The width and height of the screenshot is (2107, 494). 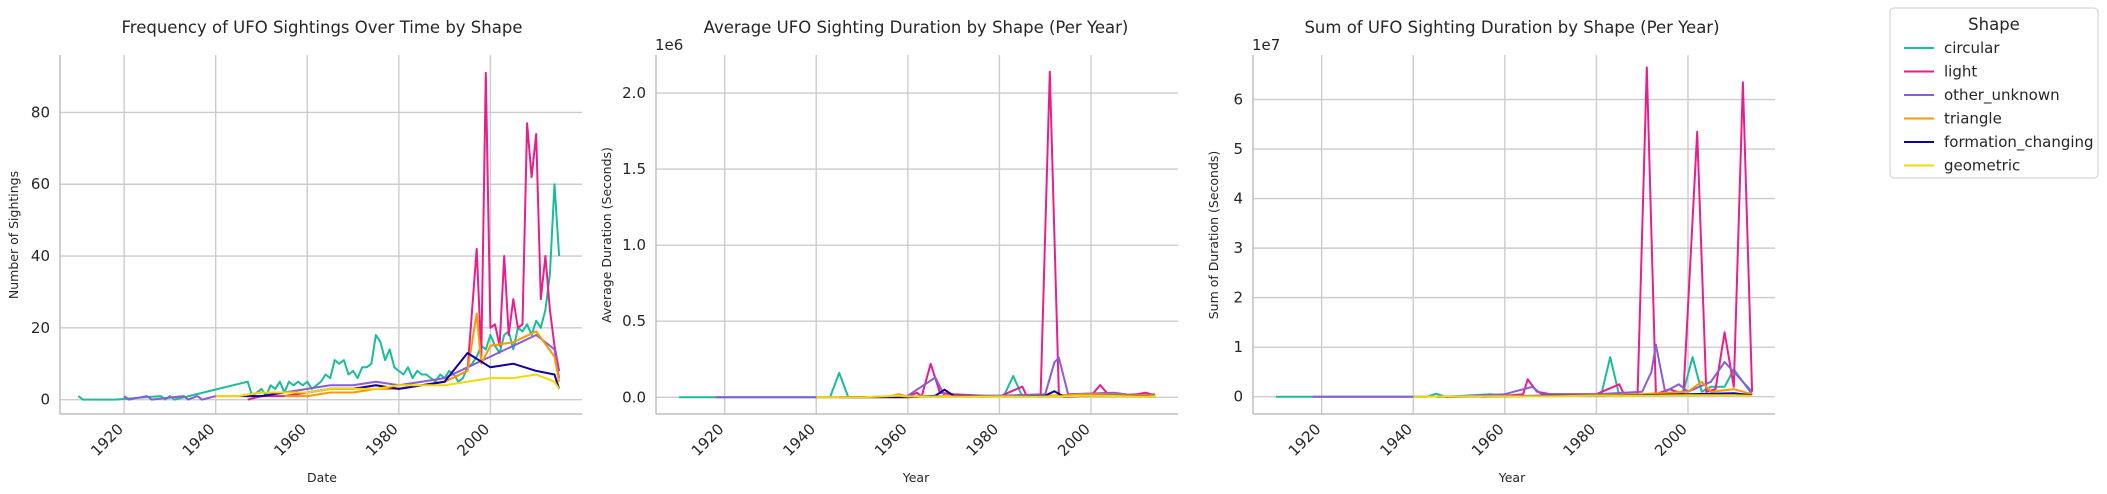 I want to click on legend-title: Shape, so click(x=1994, y=24).